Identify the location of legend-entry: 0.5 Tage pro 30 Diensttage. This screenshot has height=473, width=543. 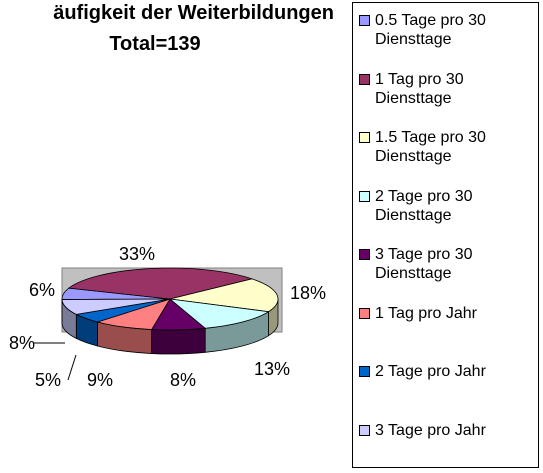
(447, 40).